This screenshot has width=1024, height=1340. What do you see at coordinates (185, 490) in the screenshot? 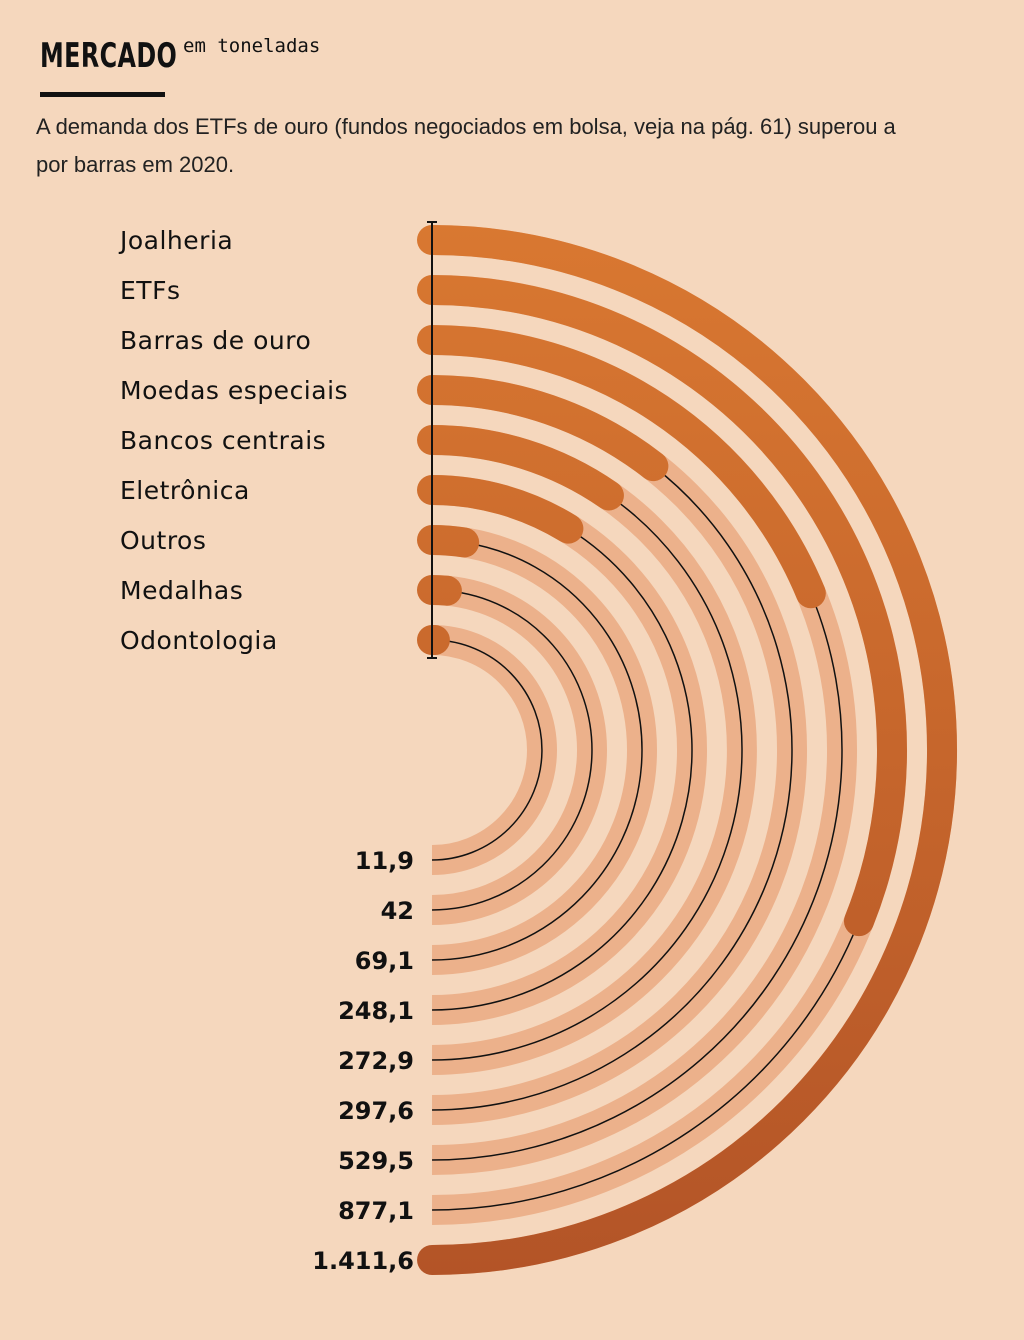
I see `category-label: Eletrônica` at bounding box center [185, 490].